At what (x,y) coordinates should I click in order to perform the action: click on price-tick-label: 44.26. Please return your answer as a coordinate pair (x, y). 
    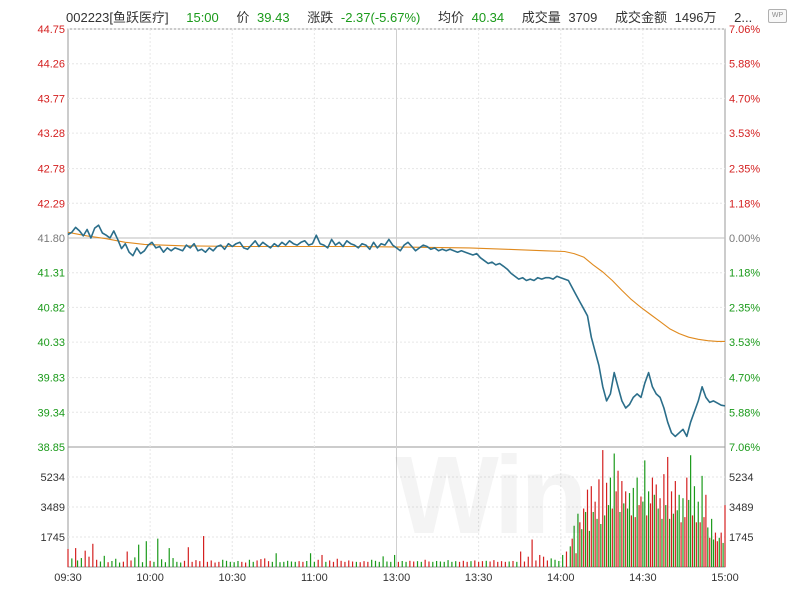
    Looking at the image, I should click on (51, 65).